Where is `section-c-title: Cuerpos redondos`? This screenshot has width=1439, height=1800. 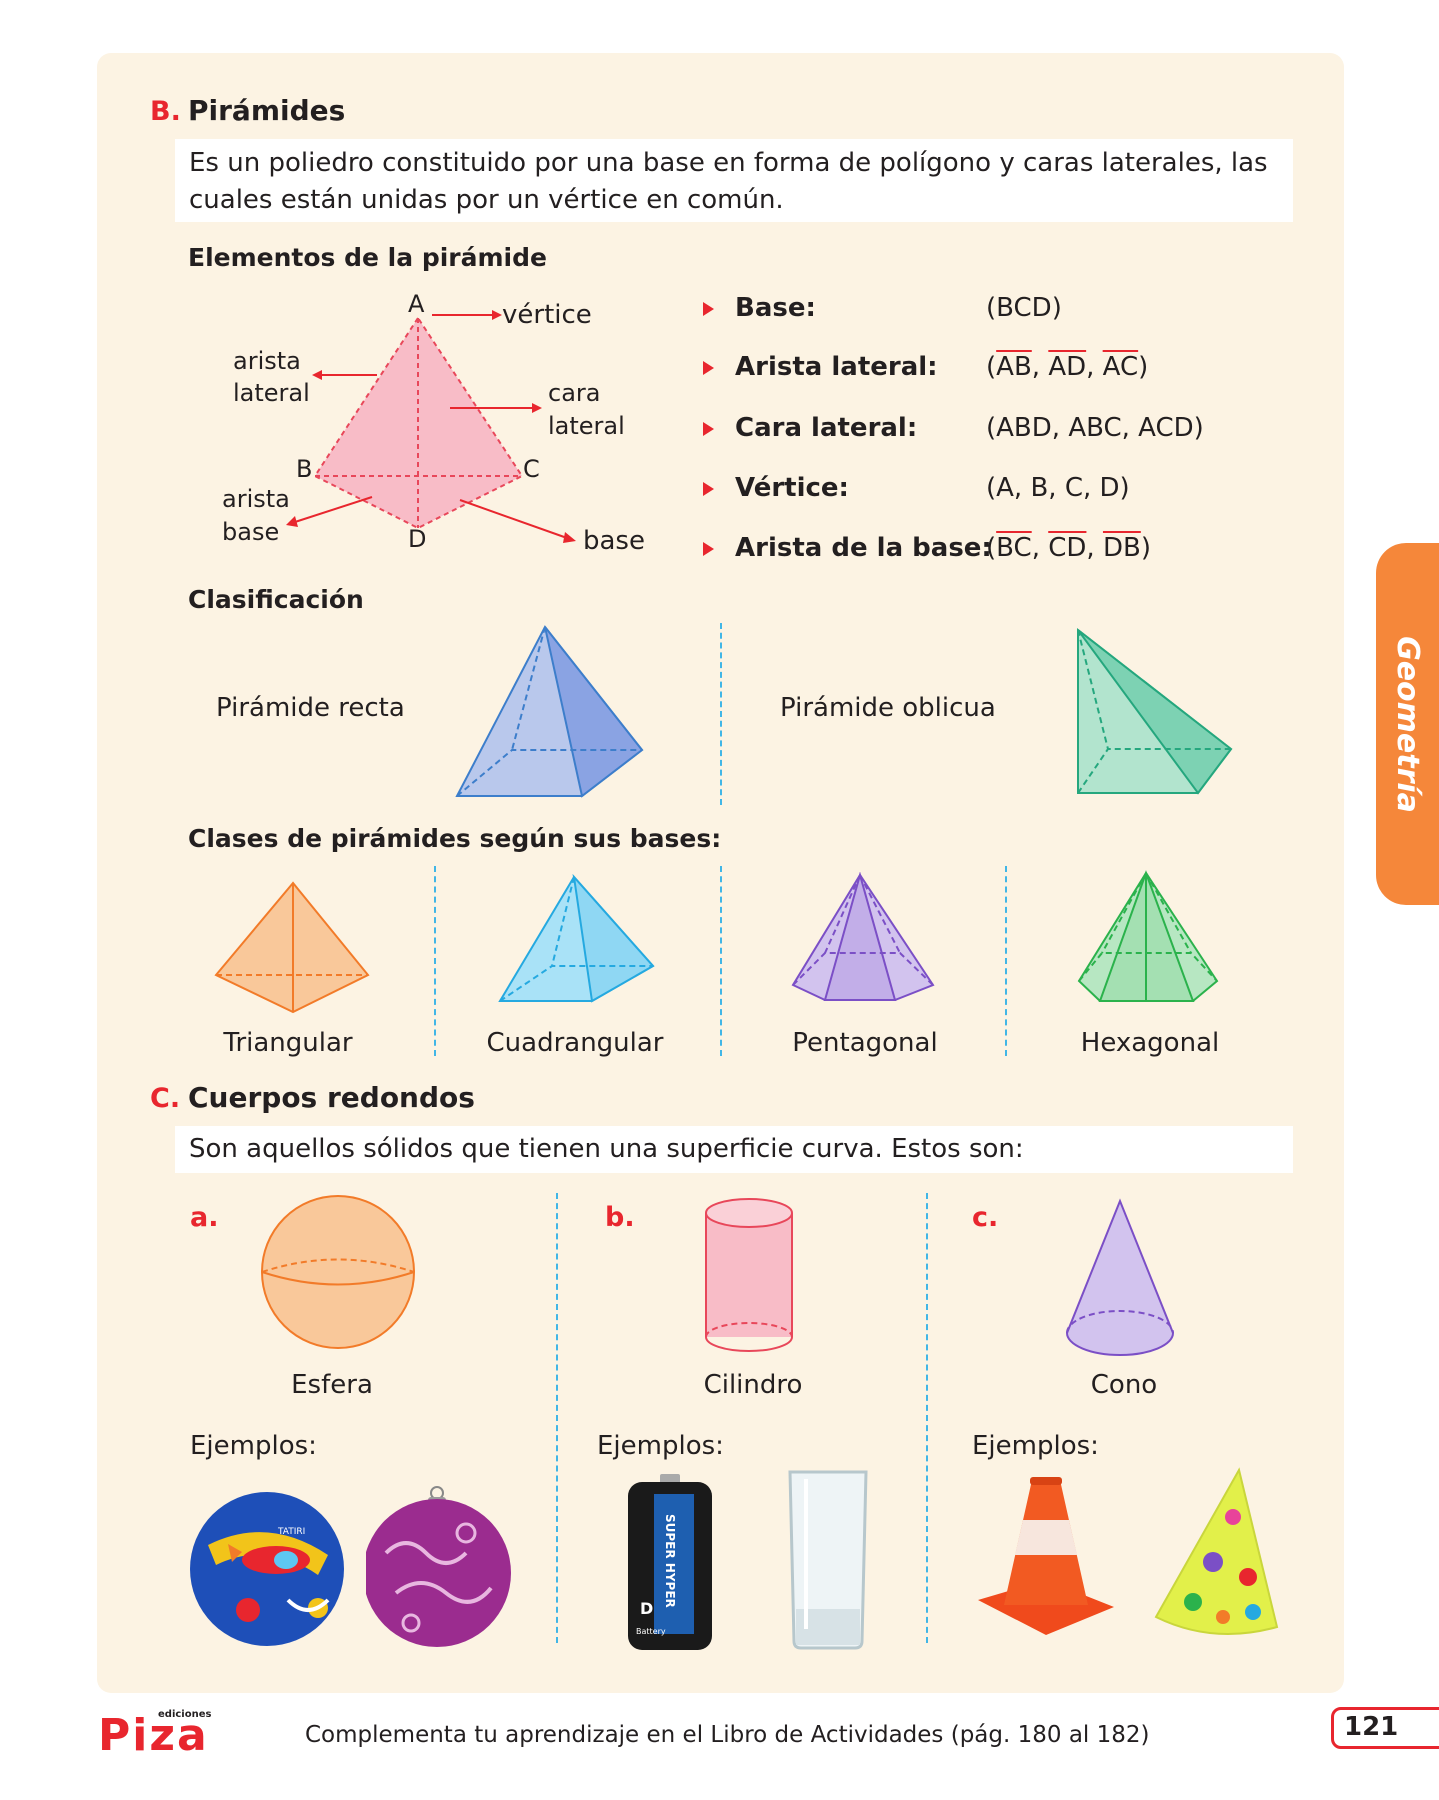
section-c-title: Cuerpos redondos is located at coordinates (331, 1097).